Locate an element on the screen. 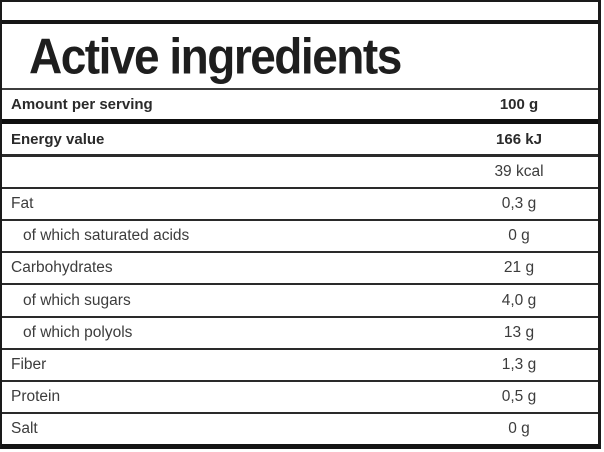 This screenshot has width=604, height=452. header-label: Amount per serving is located at coordinates (82, 104).